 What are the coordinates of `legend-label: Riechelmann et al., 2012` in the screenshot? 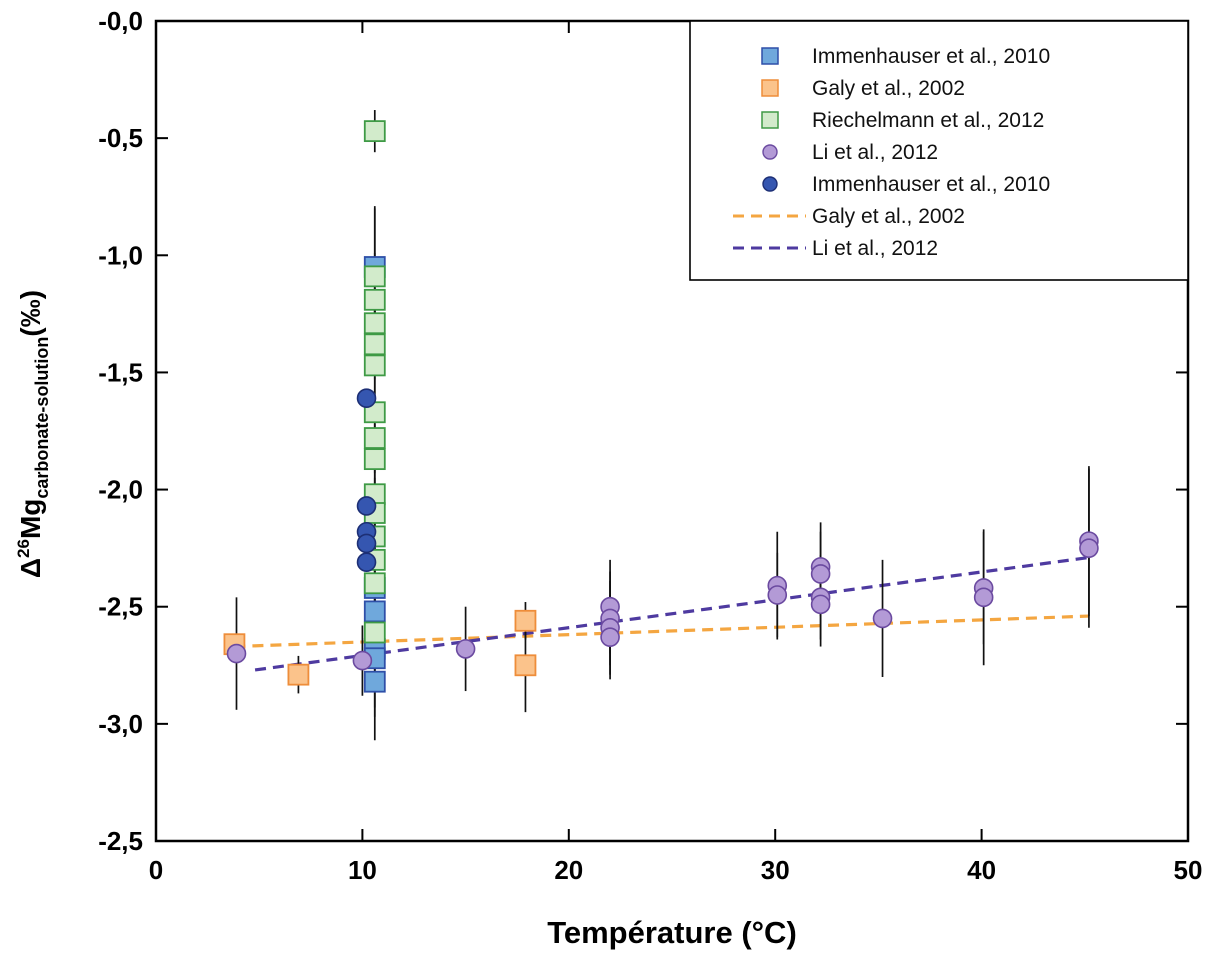 It's located at (928, 120).